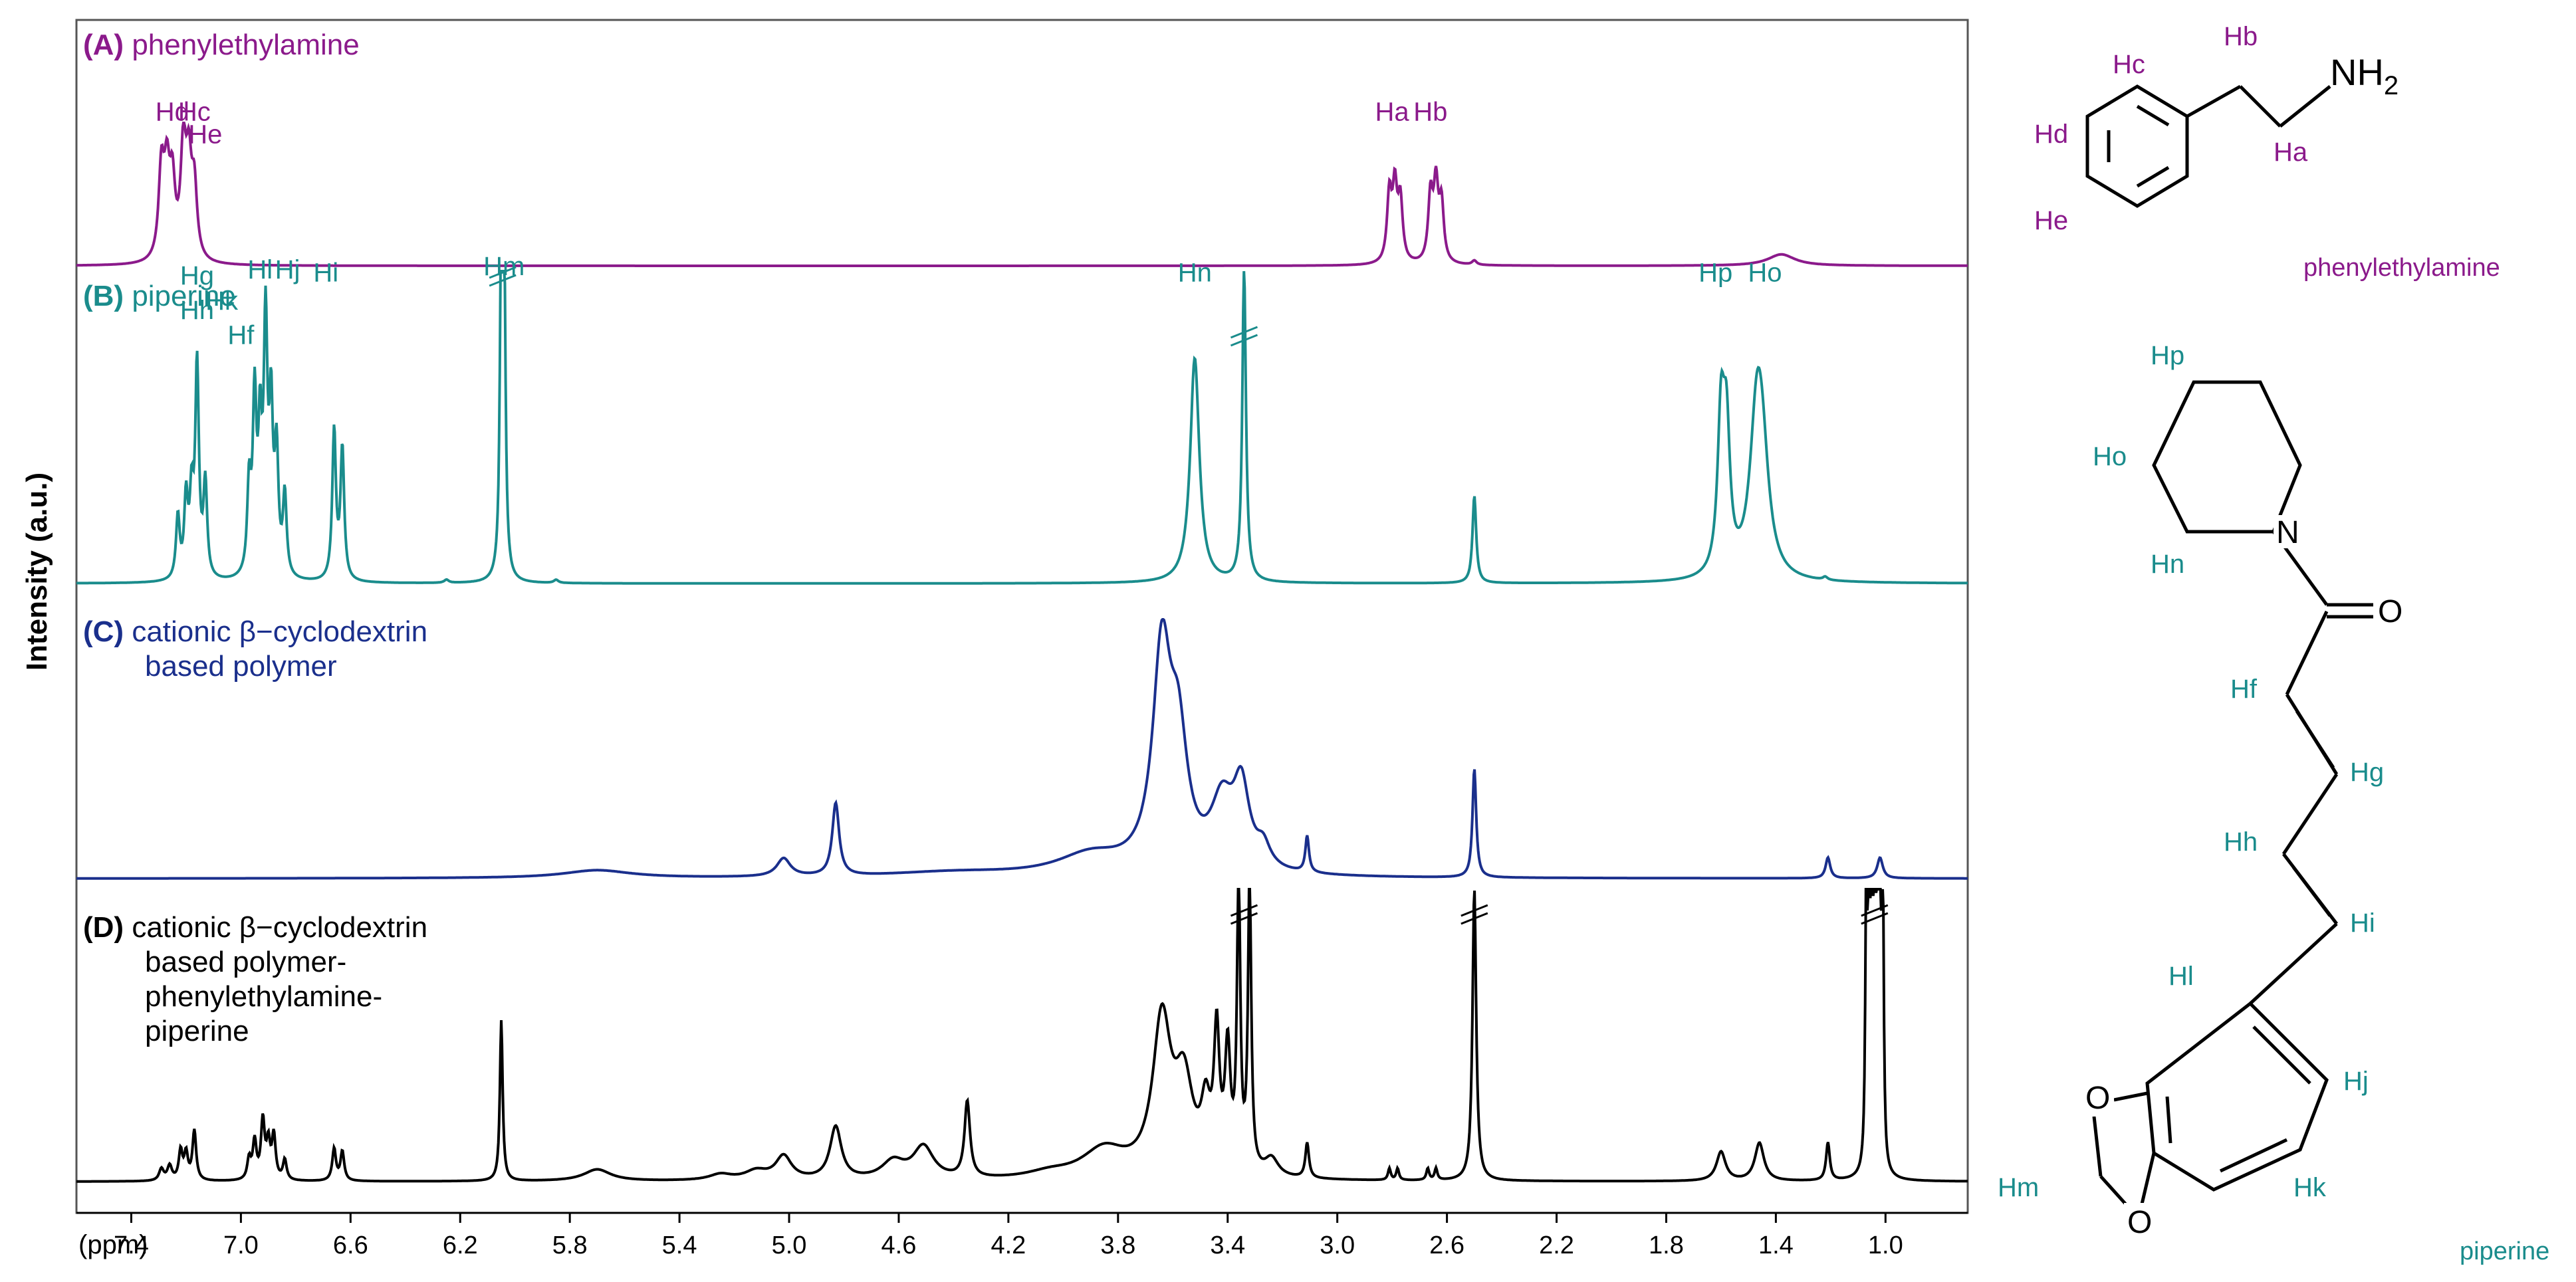  I want to click on atom-o-carbonyl: O, so click(2390, 611).